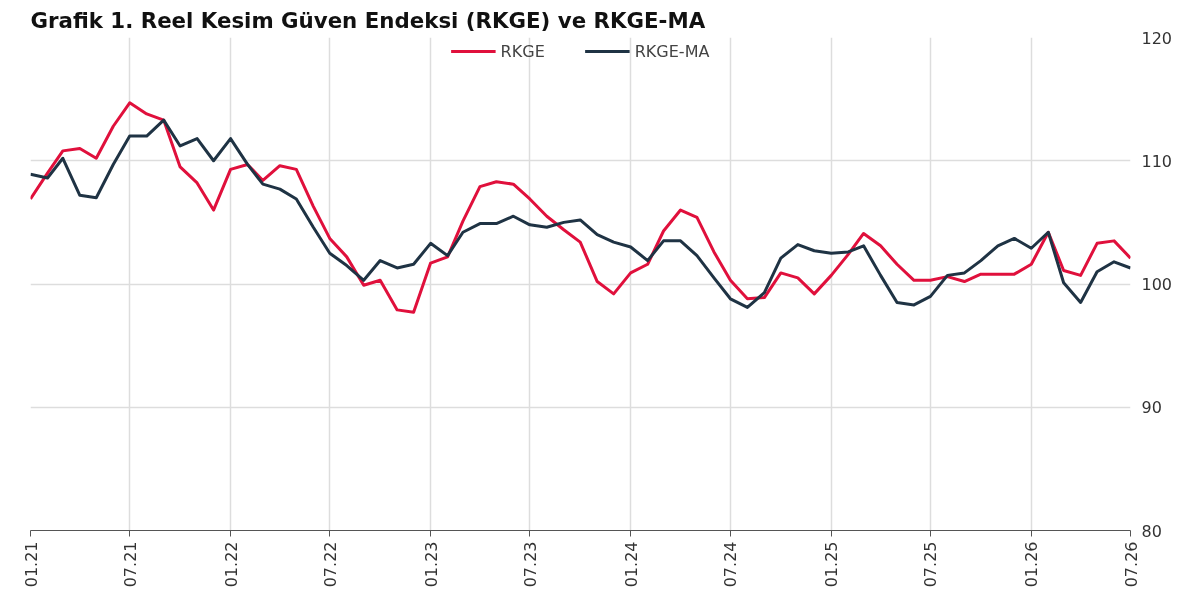  Describe the element at coordinates (672, 51) in the screenshot. I see `legend-label: RKGE-MA` at that location.